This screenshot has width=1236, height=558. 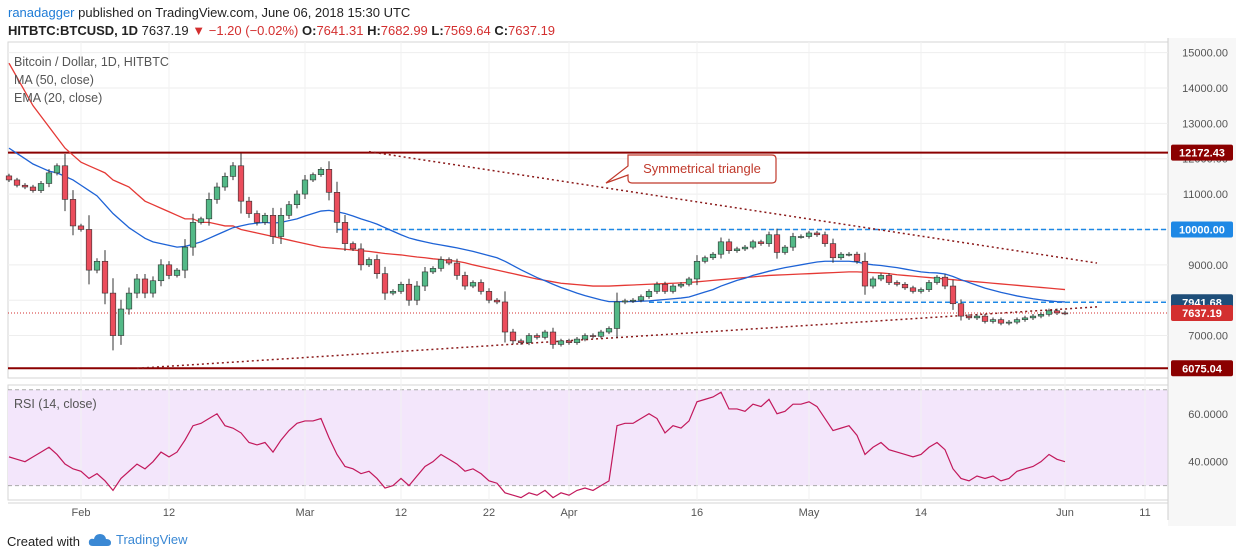 I want to click on price-tick-label: 15000.00, so click(x=1205, y=54).